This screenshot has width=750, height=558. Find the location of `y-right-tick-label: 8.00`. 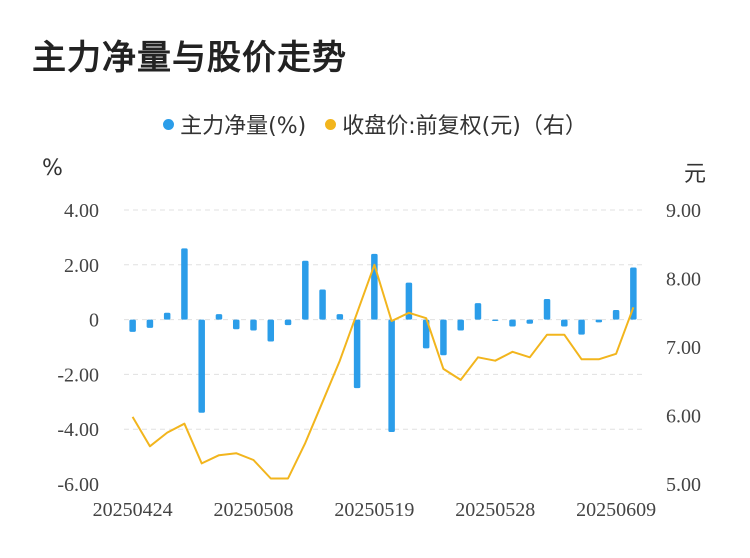

y-right-tick-label: 8.00 is located at coordinates (683, 280).